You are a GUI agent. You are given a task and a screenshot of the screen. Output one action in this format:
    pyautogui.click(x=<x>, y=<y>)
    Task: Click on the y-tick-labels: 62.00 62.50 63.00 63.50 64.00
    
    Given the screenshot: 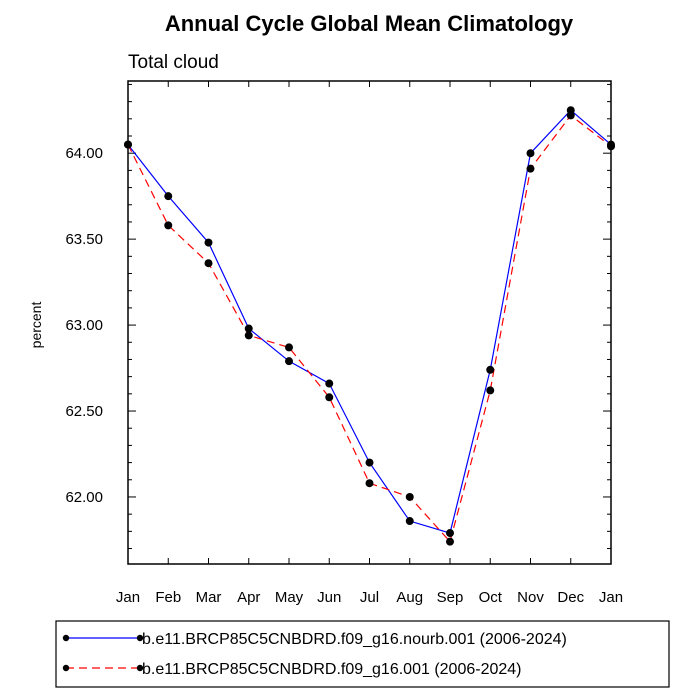 What is the action you would take?
    pyautogui.click(x=84, y=325)
    